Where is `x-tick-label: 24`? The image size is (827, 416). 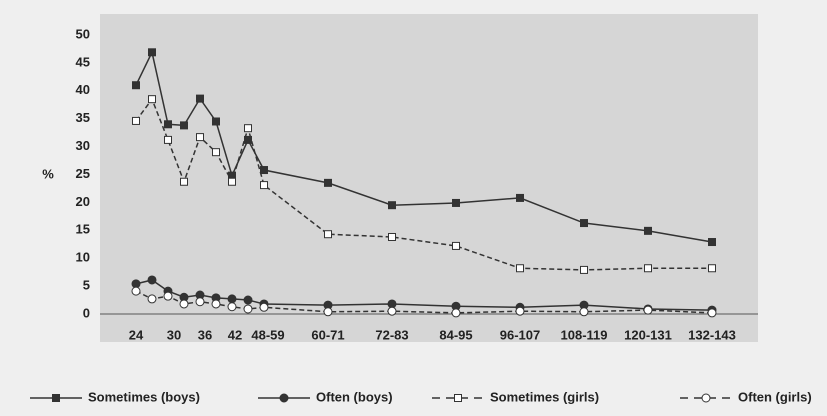 x-tick-label: 24 is located at coordinates (136, 334).